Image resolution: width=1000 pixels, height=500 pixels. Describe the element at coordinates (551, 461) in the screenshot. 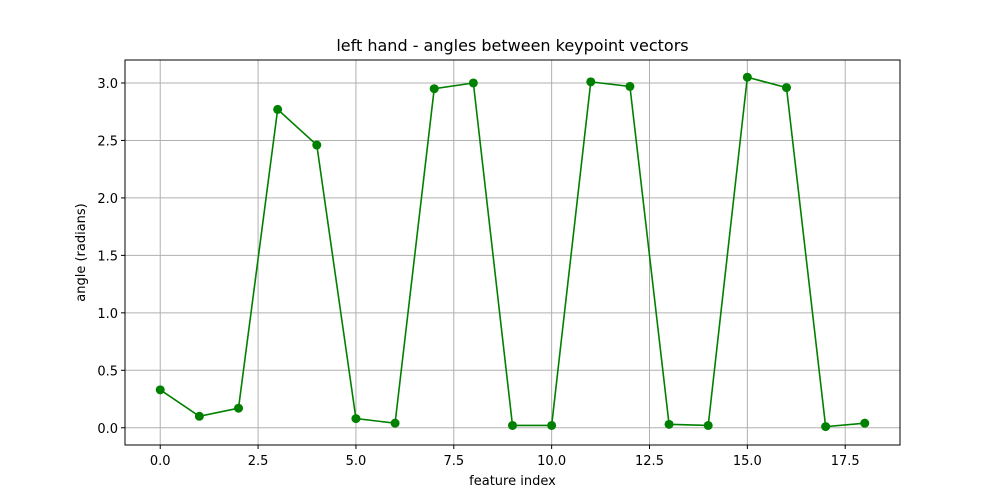

I see `x-tick-label: 10.0` at that location.